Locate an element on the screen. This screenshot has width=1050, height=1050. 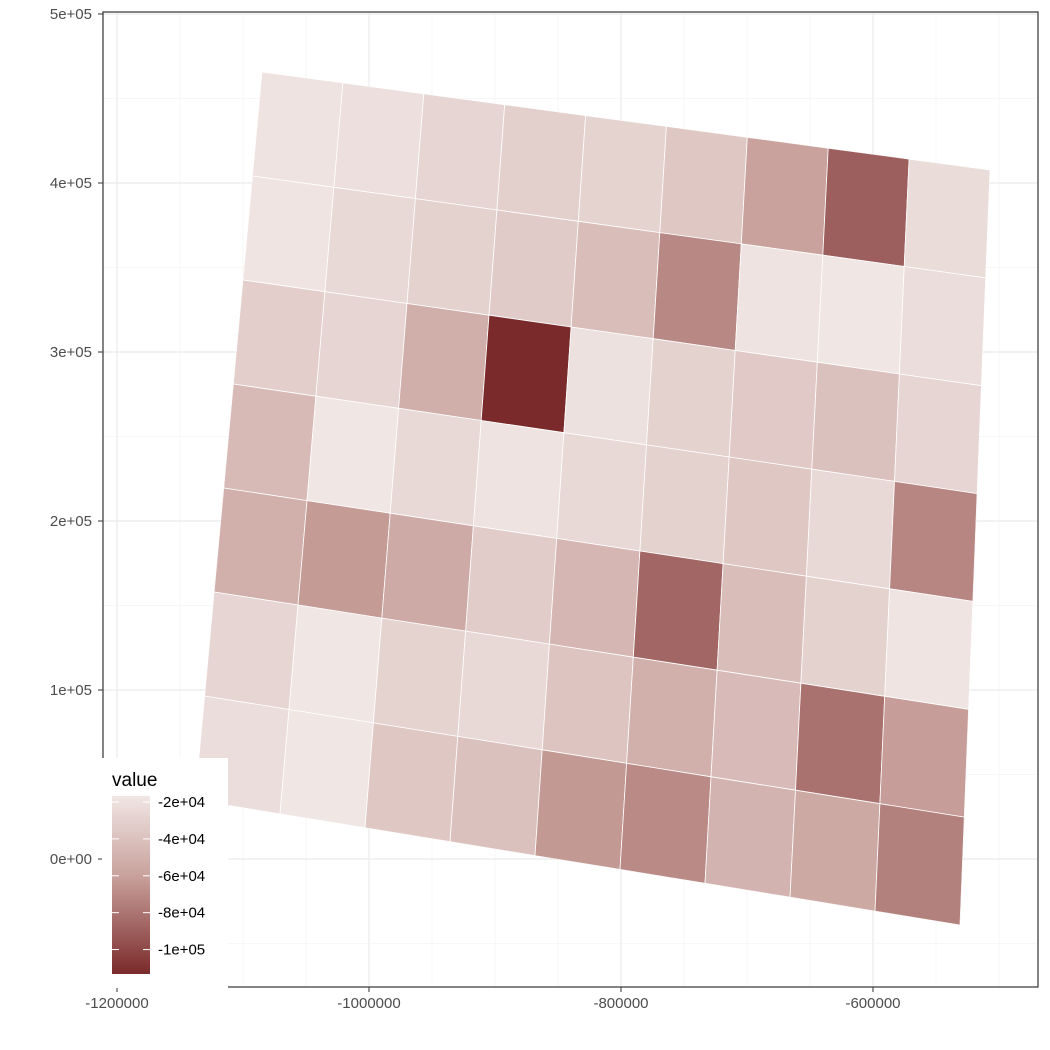
legend-ticks: -2e+04 -4e+04 -6e+04 -8e+04 -1e+05 is located at coordinates (158, 876).